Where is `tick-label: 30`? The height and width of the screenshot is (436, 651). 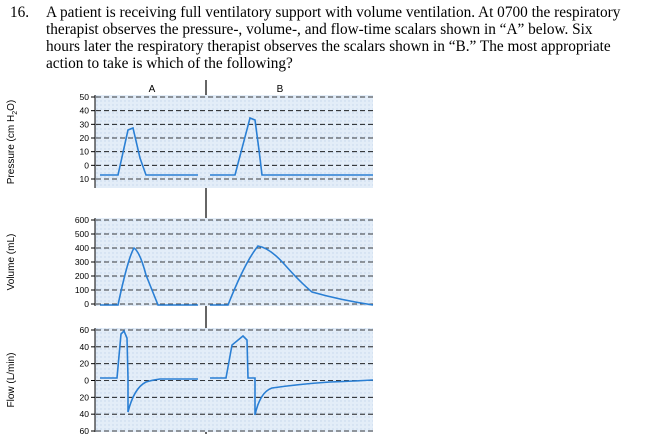 tick-label: 30 is located at coordinates (85, 124).